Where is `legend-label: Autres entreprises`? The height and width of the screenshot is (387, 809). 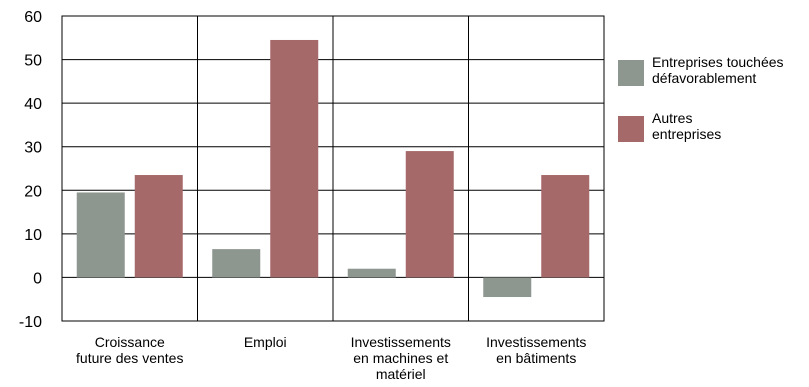
legend-label: Autres entreprises is located at coordinates (687, 126).